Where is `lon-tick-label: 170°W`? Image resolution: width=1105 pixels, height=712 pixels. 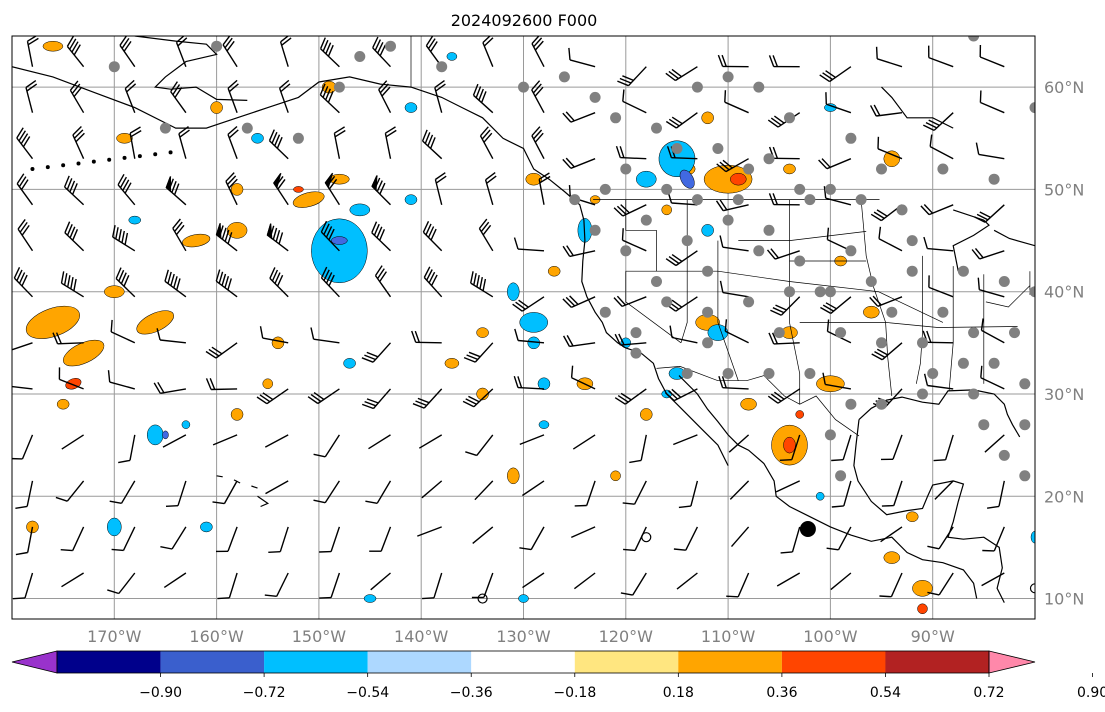 lon-tick-label: 170°W is located at coordinates (114, 636).